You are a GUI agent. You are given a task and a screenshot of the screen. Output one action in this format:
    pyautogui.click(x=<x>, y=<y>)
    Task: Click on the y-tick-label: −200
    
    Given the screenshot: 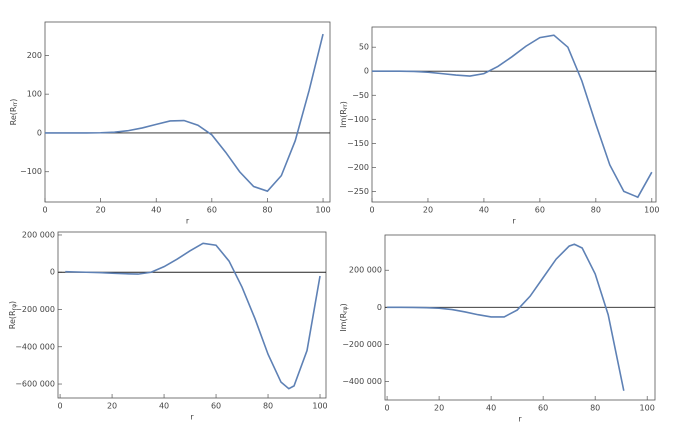 What is the action you would take?
    pyautogui.click(x=358, y=167)
    